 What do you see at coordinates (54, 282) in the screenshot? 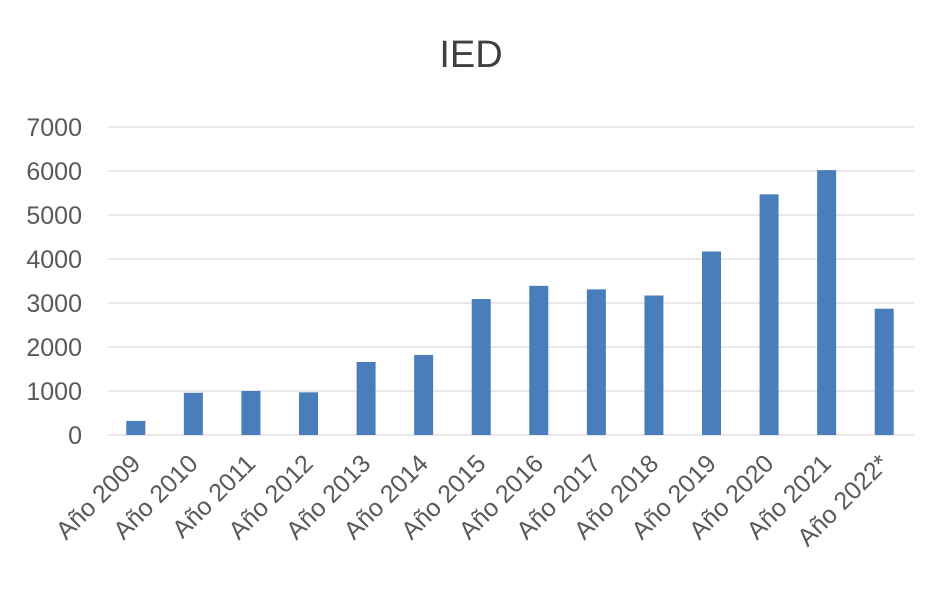
I see `y-axis-ticks: 0 1000 2000 3000 4000 5000 6000 7000` at bounding box center [54, 282].